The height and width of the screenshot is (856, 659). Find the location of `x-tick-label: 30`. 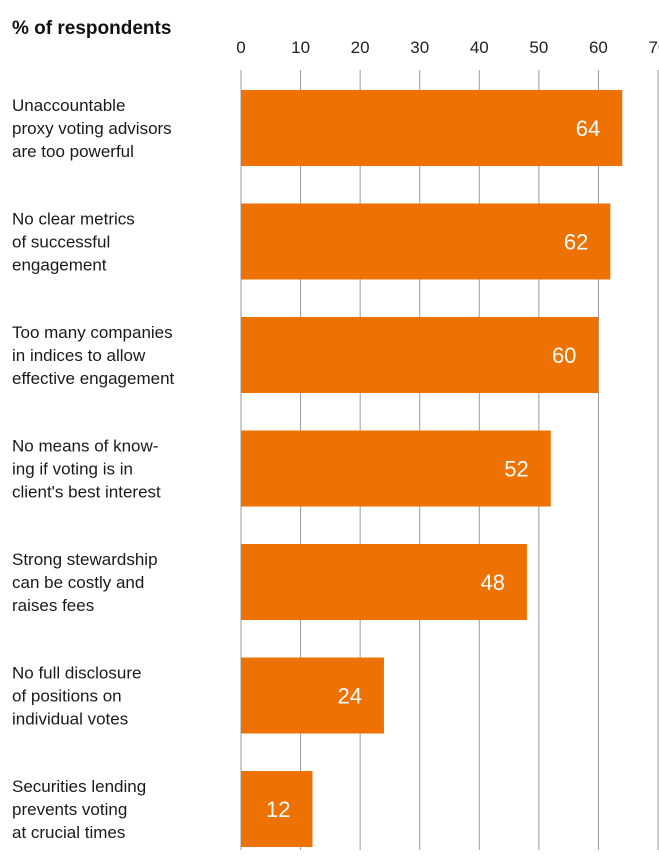

x-tick-label: 30 is located at coordinates (419, 47).